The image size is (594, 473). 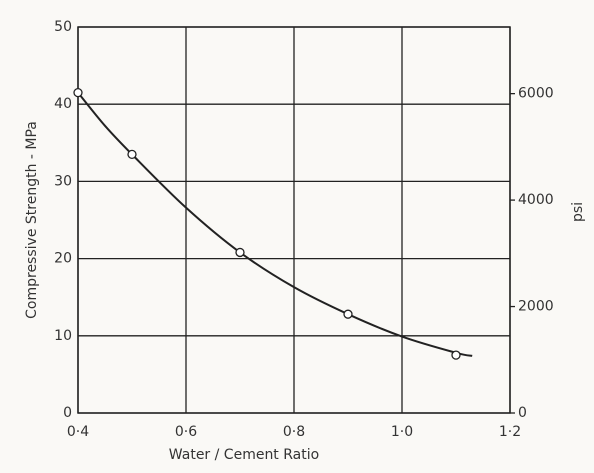 What do you see at coordinates (510, 432) in the screenshot?
I see `x-tick-label: 1·2` at bounding box center [510, 432].